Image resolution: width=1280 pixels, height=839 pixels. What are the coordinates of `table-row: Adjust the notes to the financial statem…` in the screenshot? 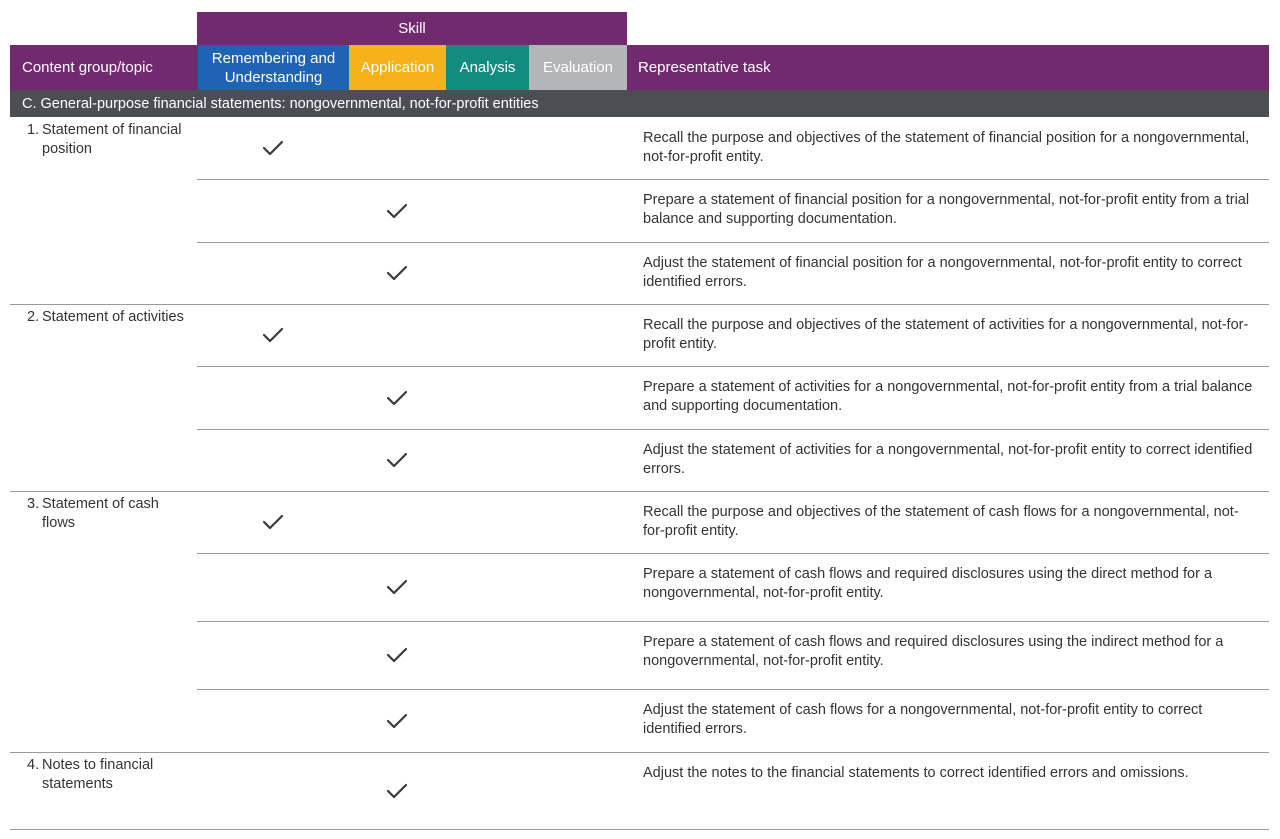 It's located at (640, 790).